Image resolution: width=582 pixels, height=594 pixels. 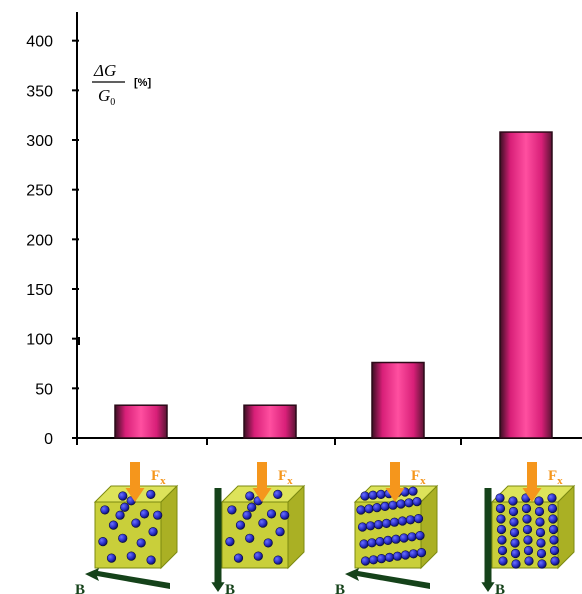 What do you see at coordinates (39, 91) in the screenshot?
I see `y-tick-label: 350` at bounding box center [39, 91].